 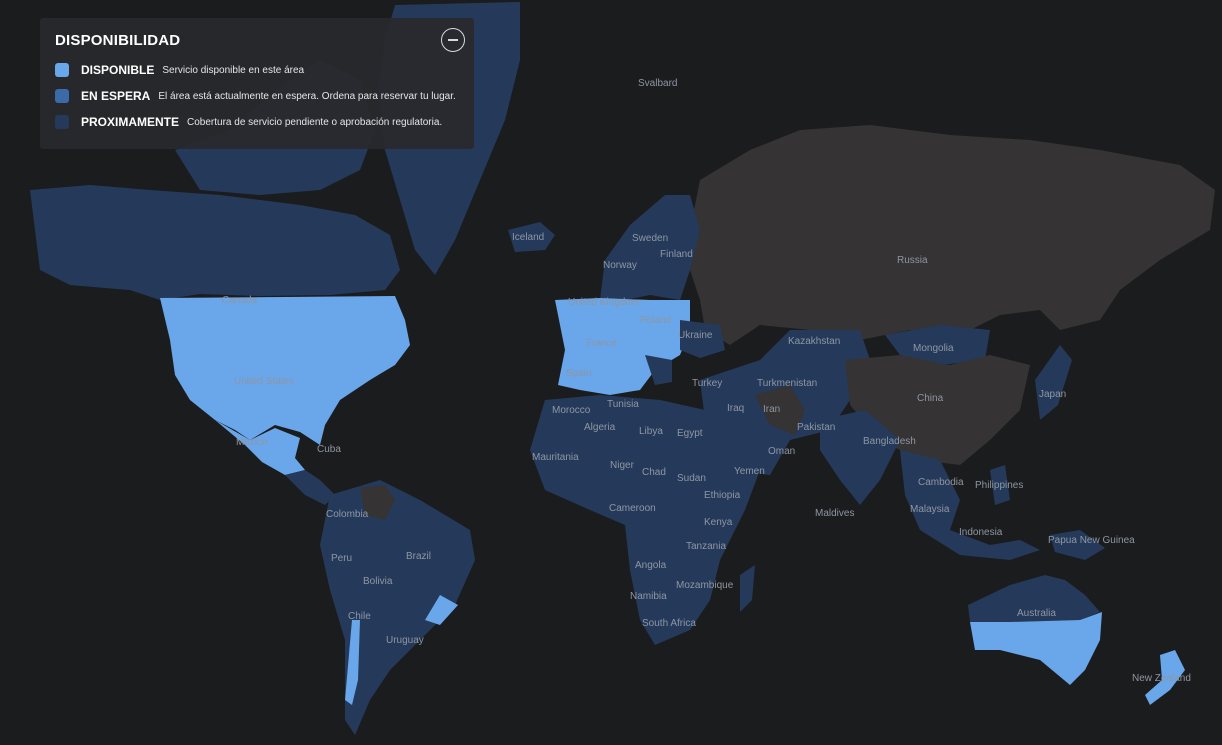 I want to click on label-cambodia: Cambodia, so click(x=941, y=482).